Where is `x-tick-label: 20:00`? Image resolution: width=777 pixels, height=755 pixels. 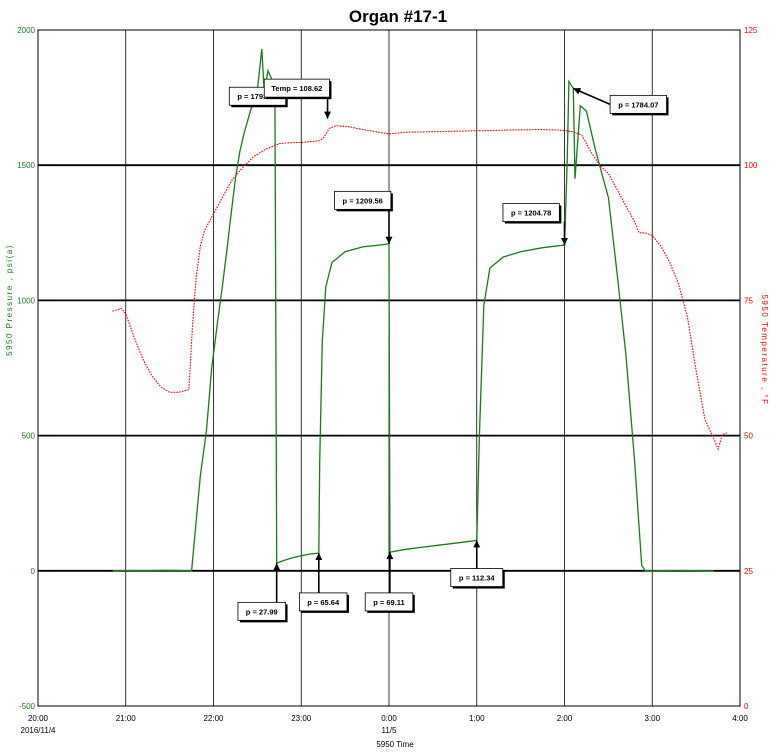 x-tick-label: 20:00 is located at coordinates (38, 718).